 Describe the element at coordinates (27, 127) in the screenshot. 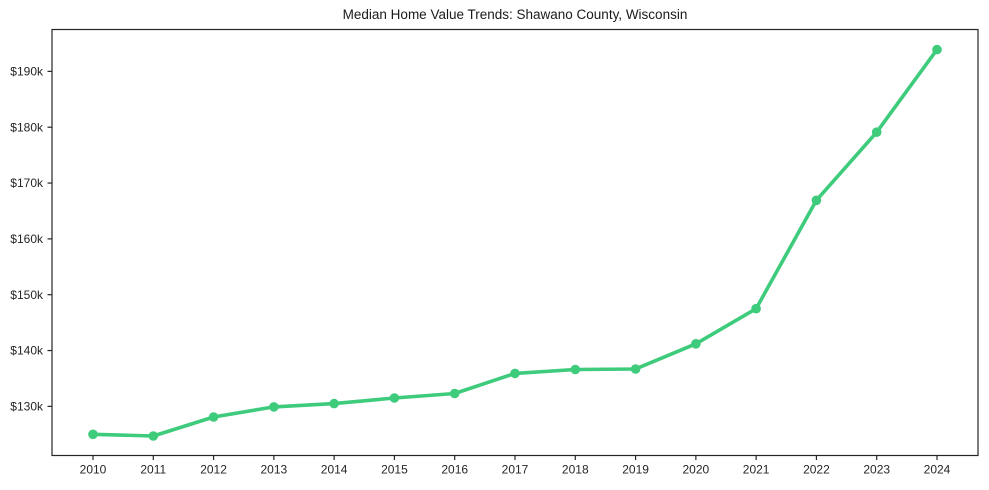

I see `y-tick-label: $180k` at that location.